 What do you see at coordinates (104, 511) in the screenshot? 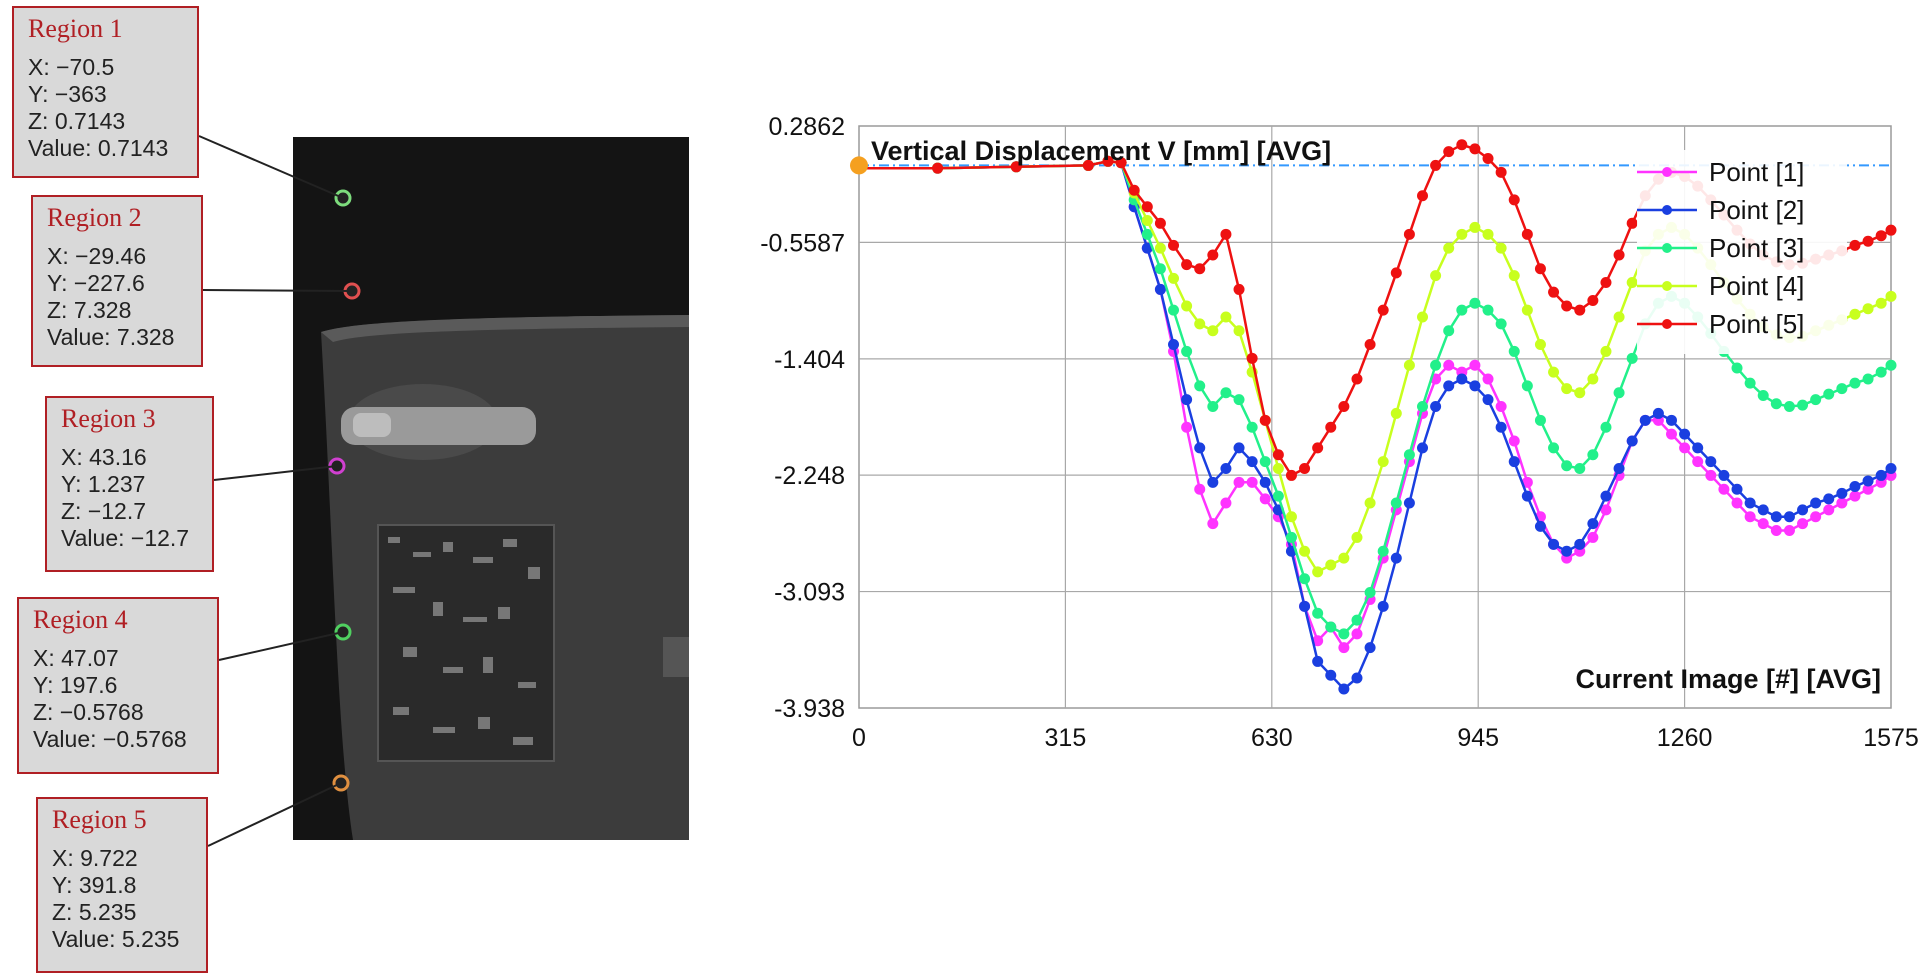
I see `region-3-z: Z: −12.7` at bounding box center [104, 511].